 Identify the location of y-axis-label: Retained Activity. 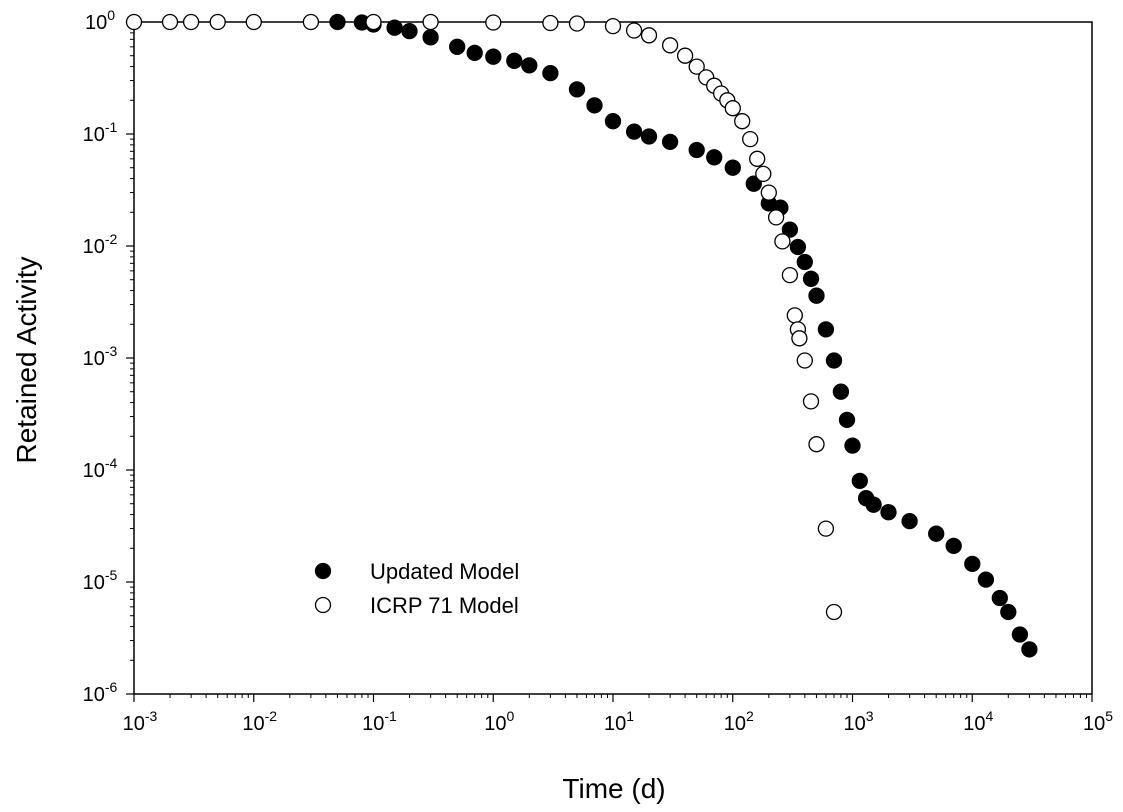
(26, 360).